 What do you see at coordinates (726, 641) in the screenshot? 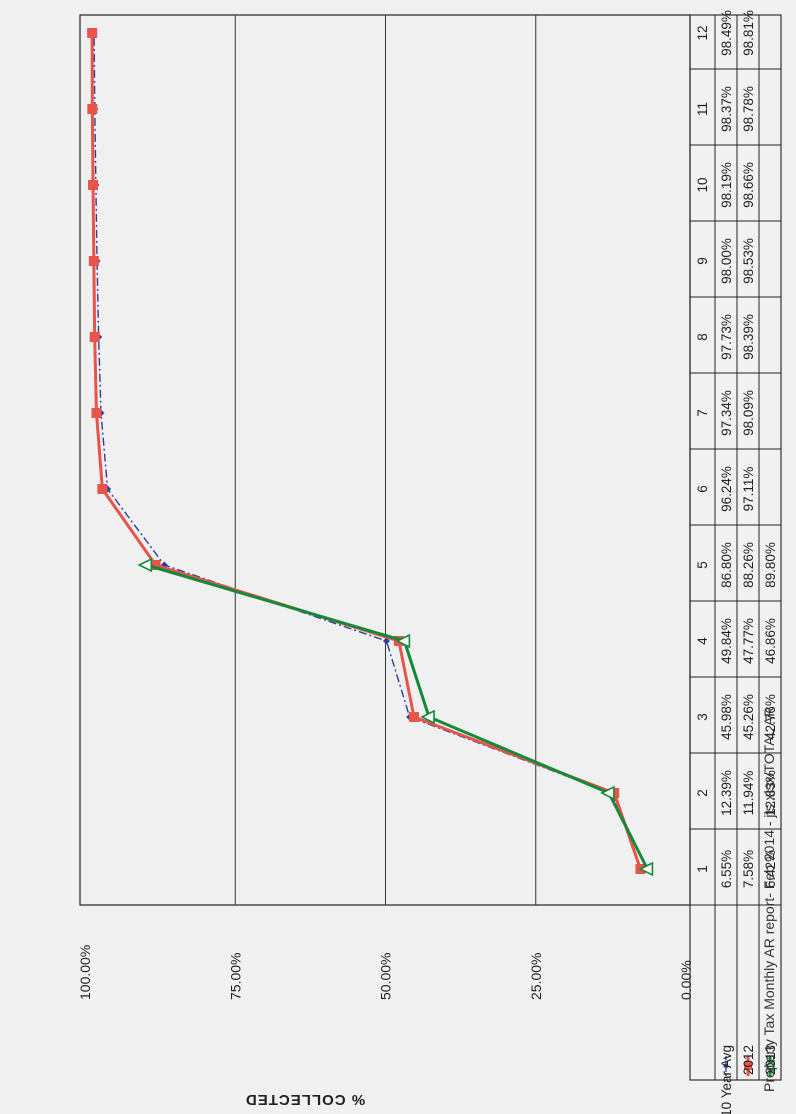
I see `data-value-label: 49.84%` at bounding box center [726, 641].